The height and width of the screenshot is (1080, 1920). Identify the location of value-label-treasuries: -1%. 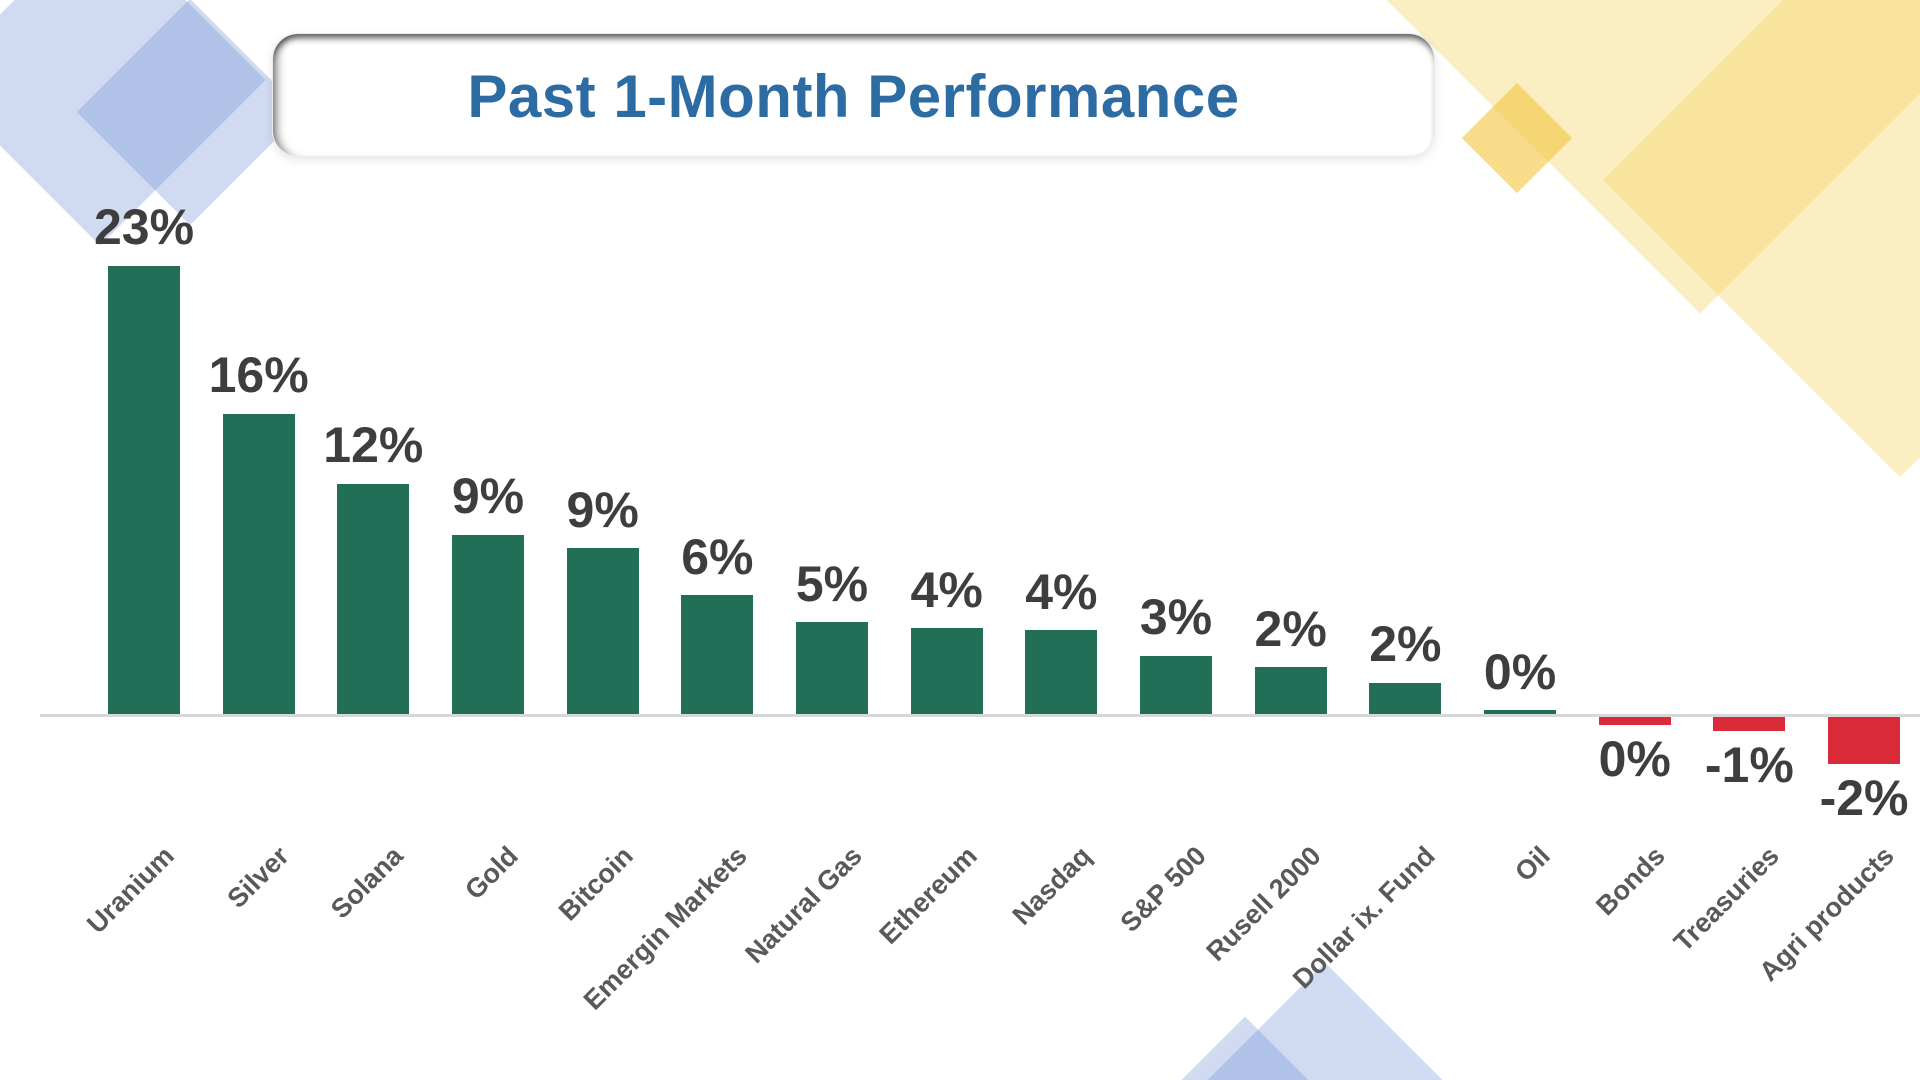
(1749, 764).